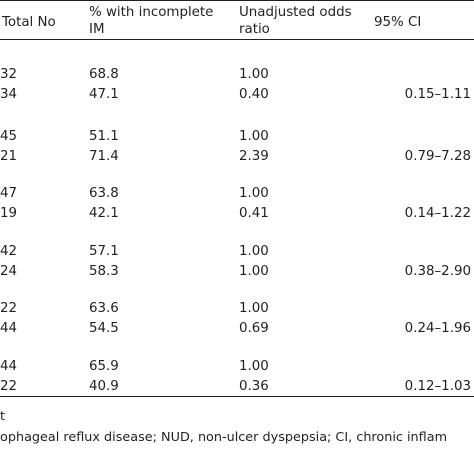  I want to click on header-95-ci: 95% CI, so click(398, 22).